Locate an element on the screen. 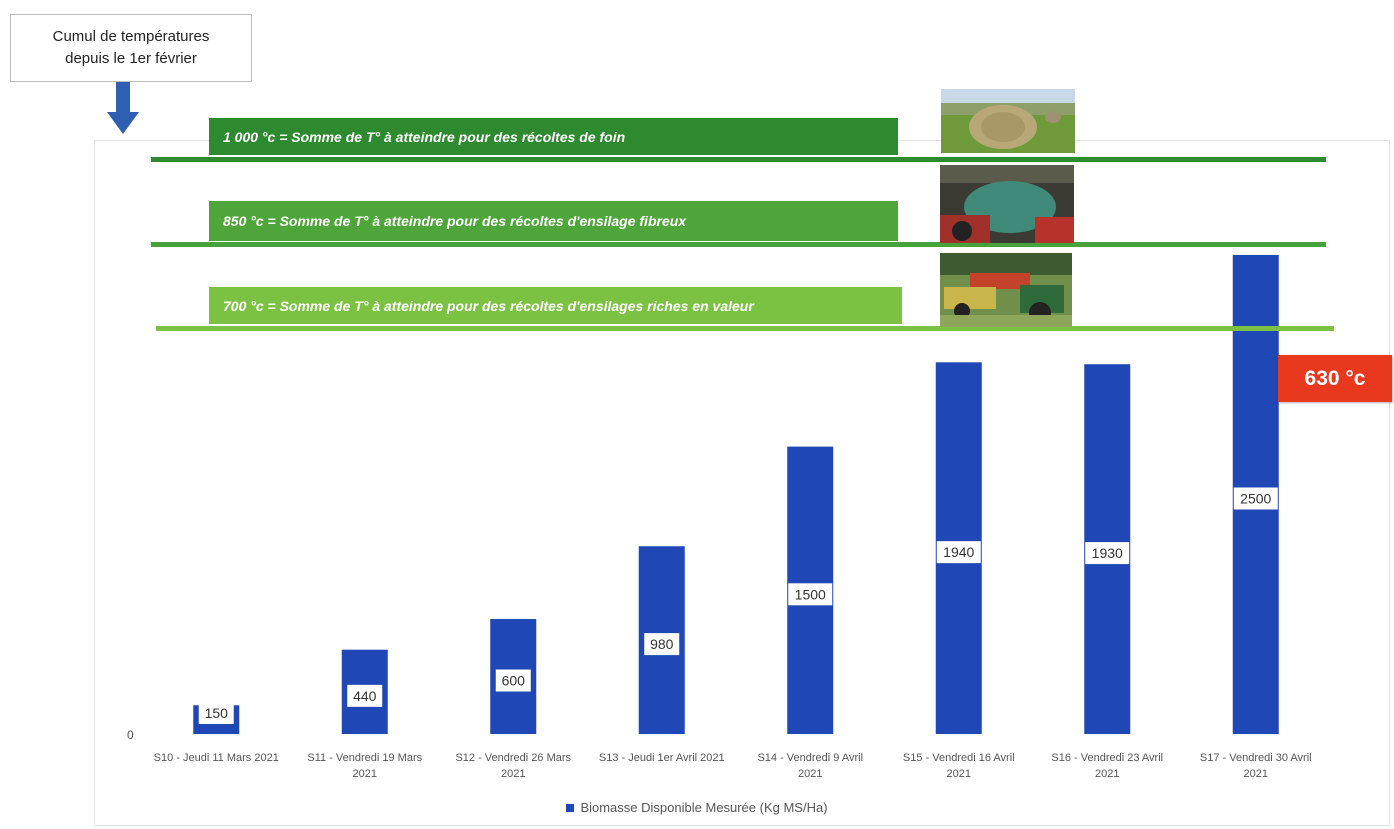  data-label-2: 600 is located at coordinates (513, 680).